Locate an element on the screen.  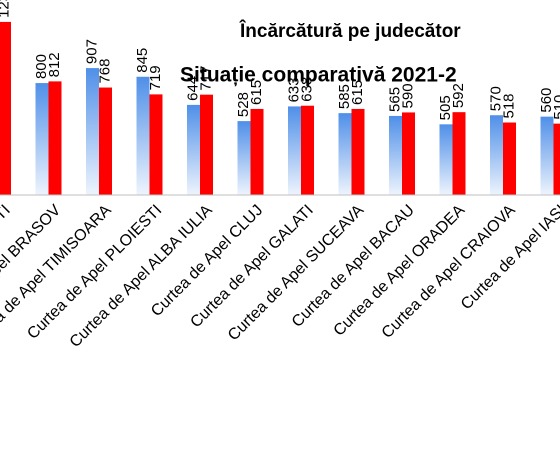
data-label: 633 is located at coordinates (293, 89).